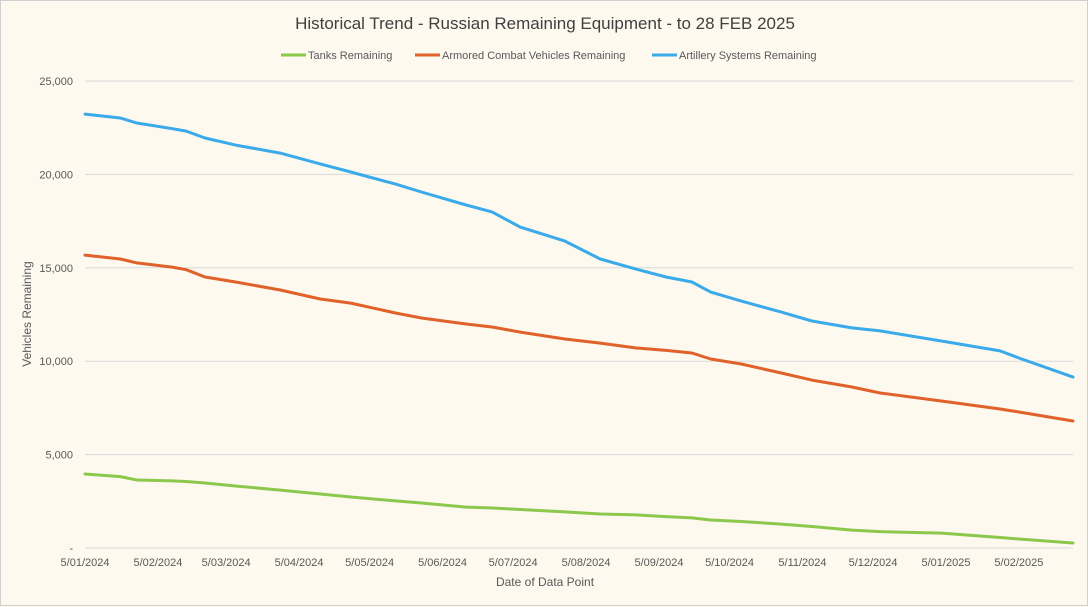 This screenshot has height=607, width=1088. What do you see at coordinates (56, 175) in the screenshot?
I see `y-tick-label: 20,000` at bounding box center [56, 175].